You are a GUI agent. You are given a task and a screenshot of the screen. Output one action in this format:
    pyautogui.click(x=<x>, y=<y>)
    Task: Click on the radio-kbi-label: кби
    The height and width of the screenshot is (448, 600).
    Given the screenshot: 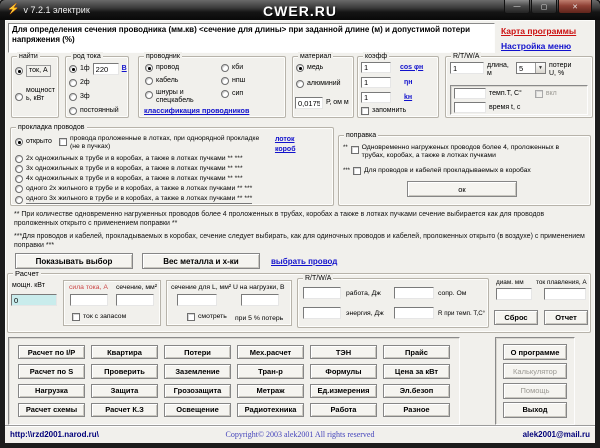 What is the action you would take?
    pyautogui.click(x=238, y=67)
    